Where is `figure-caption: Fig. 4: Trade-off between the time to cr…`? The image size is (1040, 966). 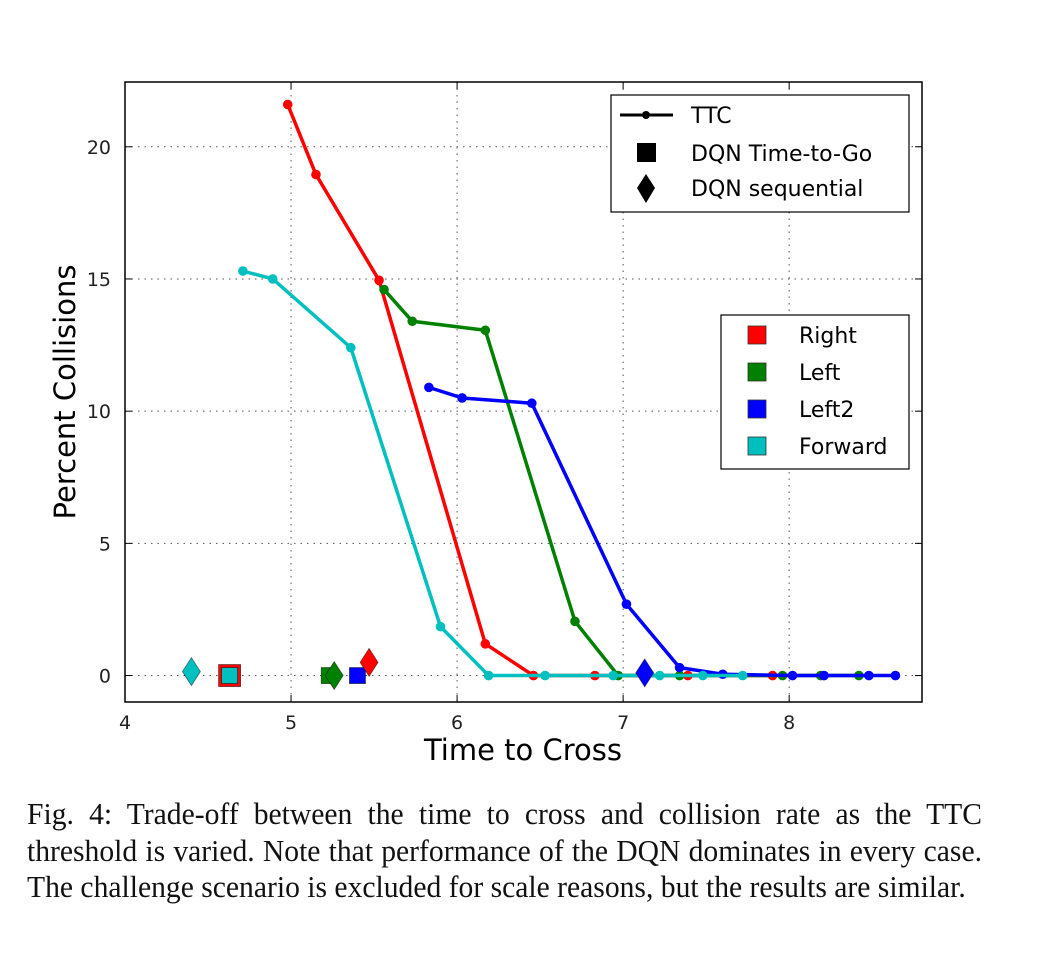 figure-caption: Fig. 4: Trade-off between the time to cr… is located at coordinates (504, 851).